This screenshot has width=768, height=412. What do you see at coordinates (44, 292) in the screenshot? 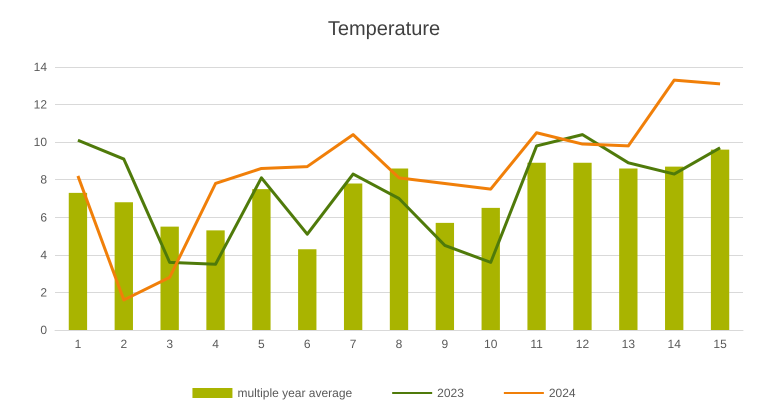
I see `y-tick-label: 2` at bounding box center [44, 292].